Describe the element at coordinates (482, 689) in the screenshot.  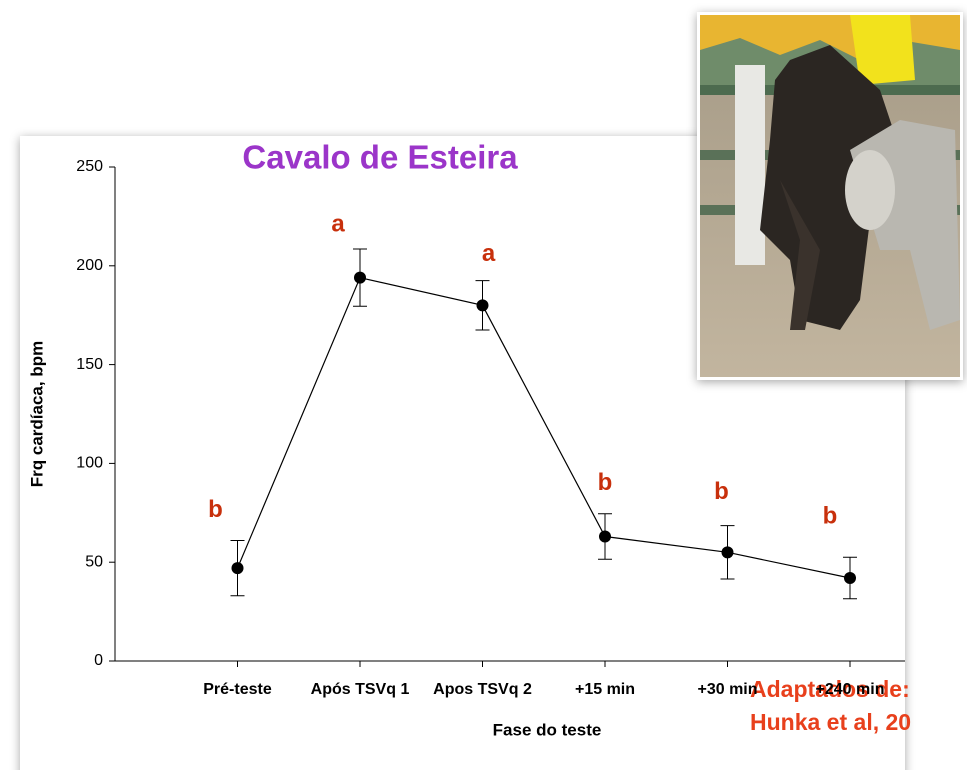
I see `x-tick-label: Apos TSVq 2` at that location.